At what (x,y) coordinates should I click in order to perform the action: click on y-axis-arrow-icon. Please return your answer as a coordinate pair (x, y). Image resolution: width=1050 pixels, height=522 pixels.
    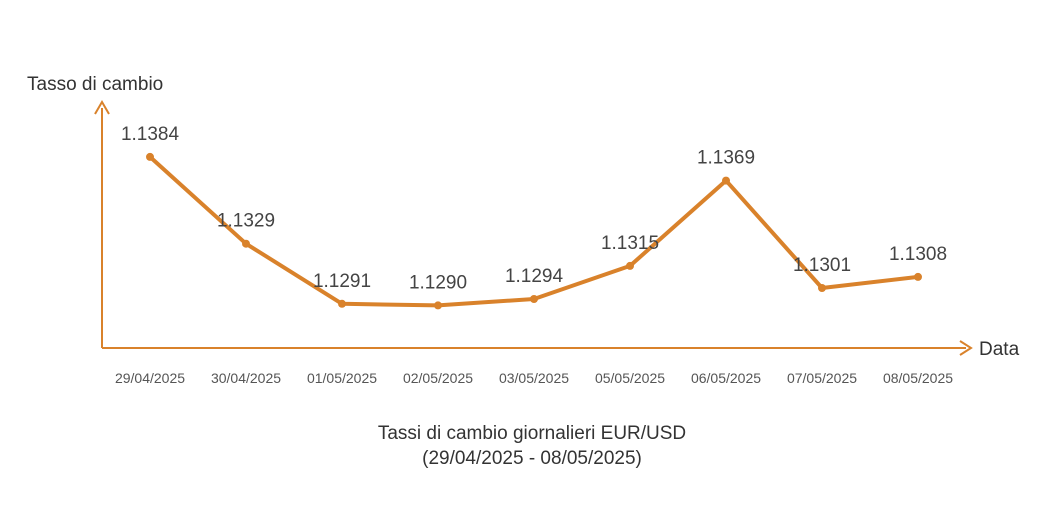
    Looking at the image, I should click on (102, 107).